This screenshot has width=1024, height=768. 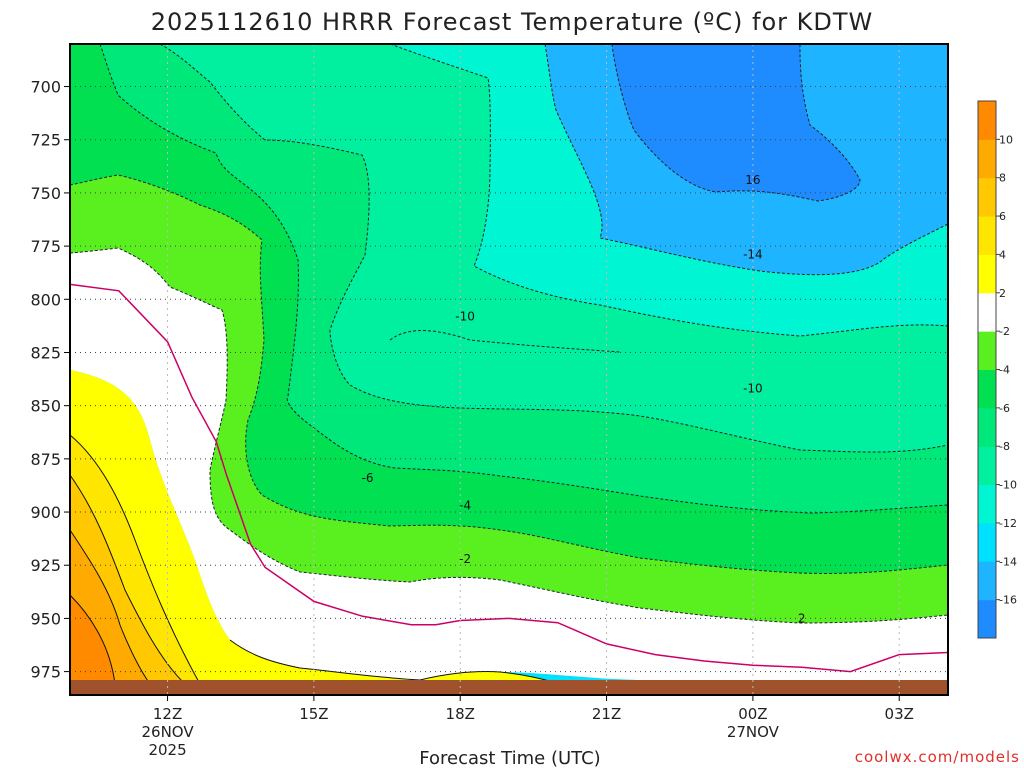 I want to click on x-tick-label: 18Z, so click(x=460, y=714).